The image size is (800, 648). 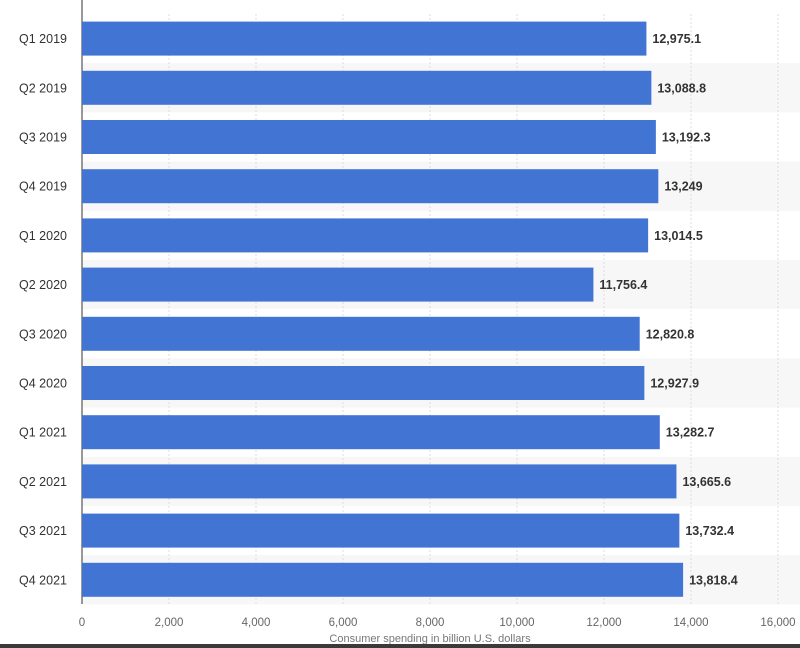 I want to click on category-label: Q1 2021, so click(x=43, y=433).